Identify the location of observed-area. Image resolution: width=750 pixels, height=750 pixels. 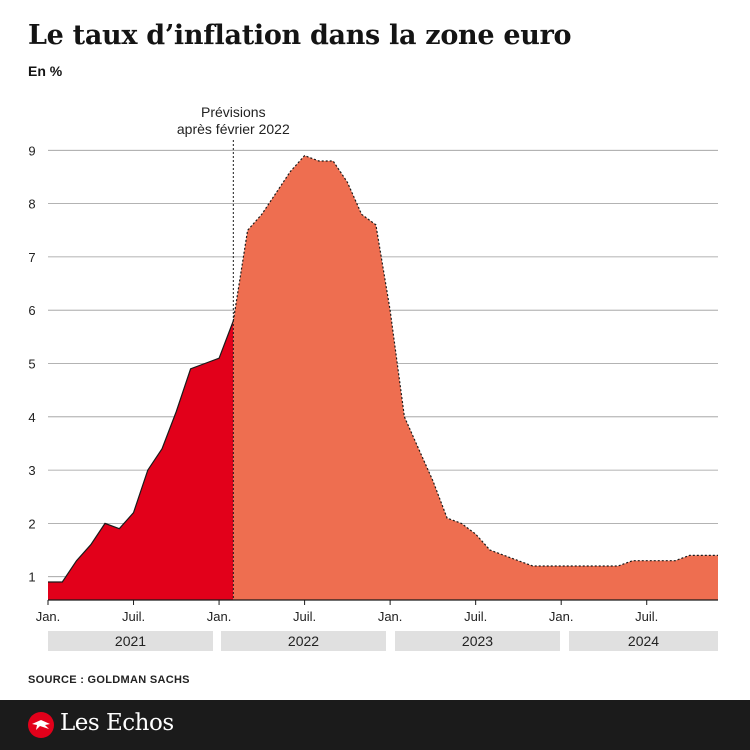
(141, 460).